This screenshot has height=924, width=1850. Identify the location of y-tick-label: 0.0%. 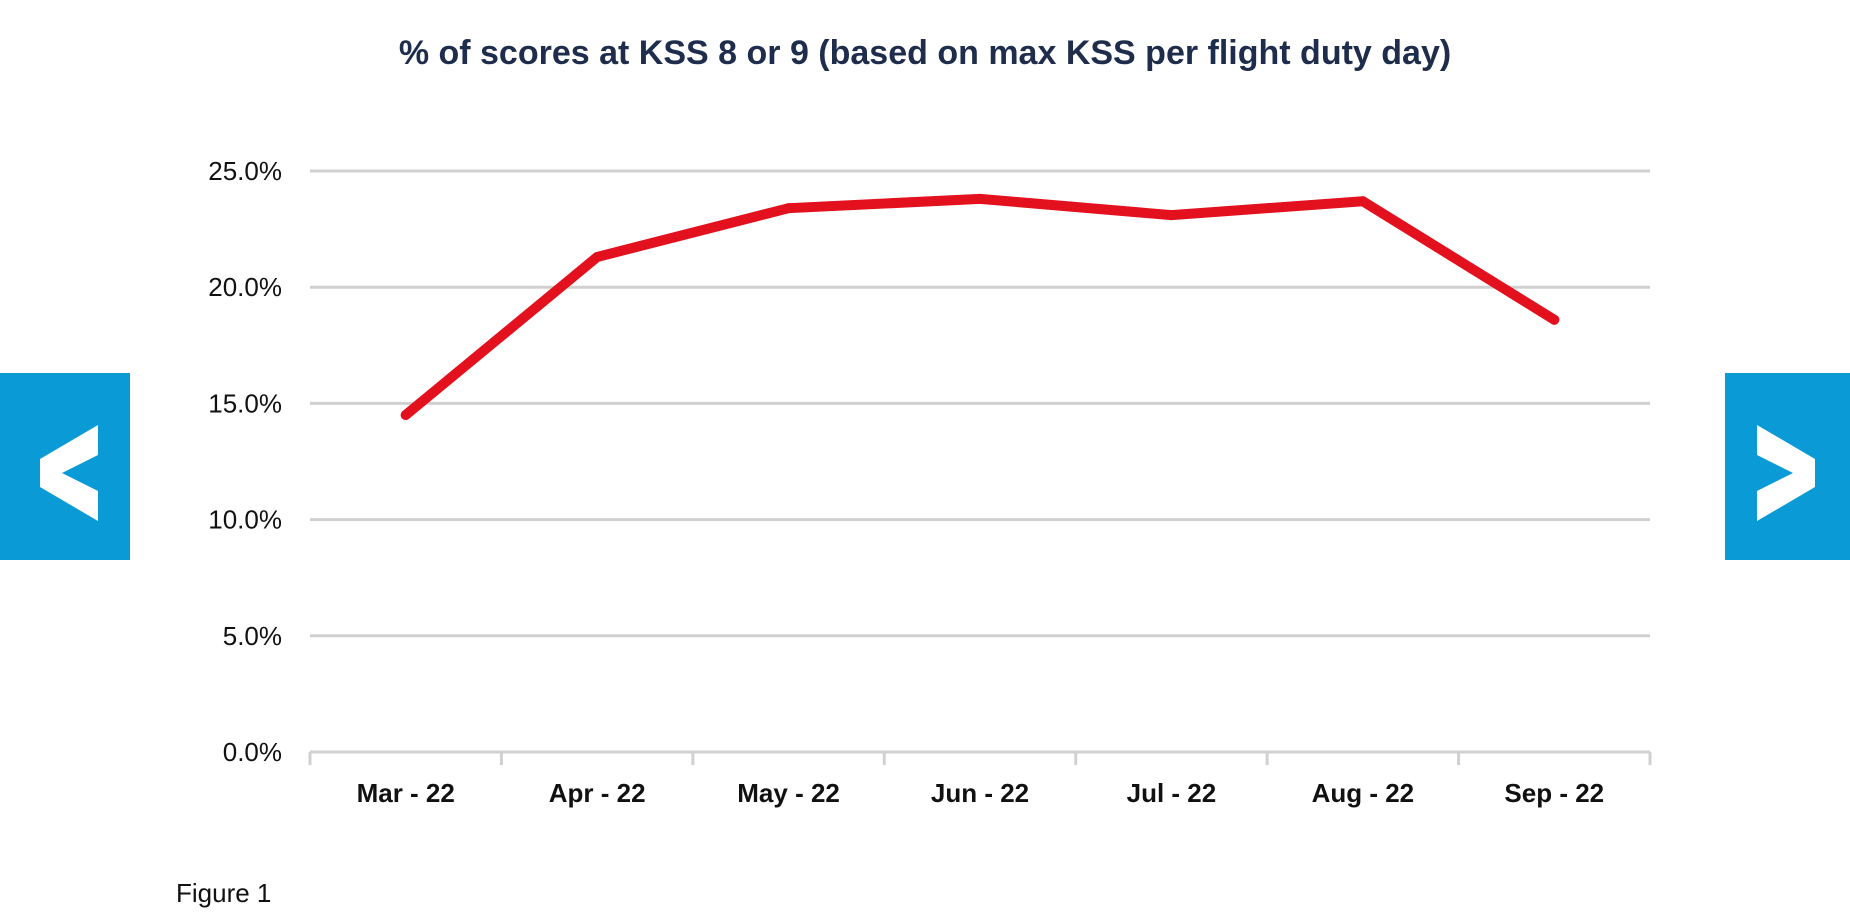
(252, 752).